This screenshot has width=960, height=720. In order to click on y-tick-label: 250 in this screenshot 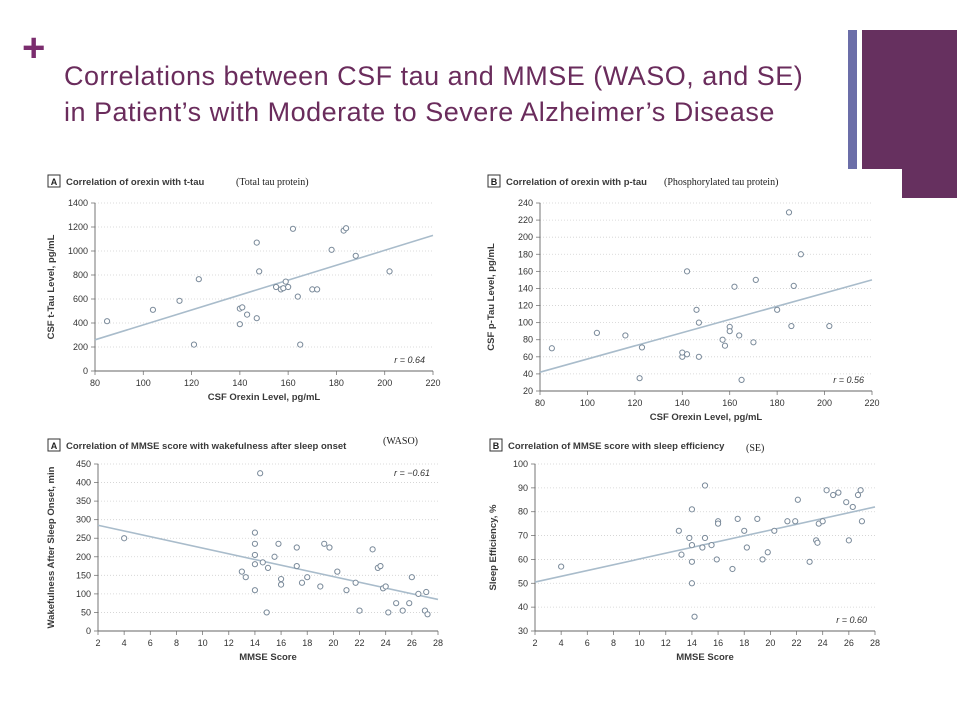, I will do `click(83, 538)`.